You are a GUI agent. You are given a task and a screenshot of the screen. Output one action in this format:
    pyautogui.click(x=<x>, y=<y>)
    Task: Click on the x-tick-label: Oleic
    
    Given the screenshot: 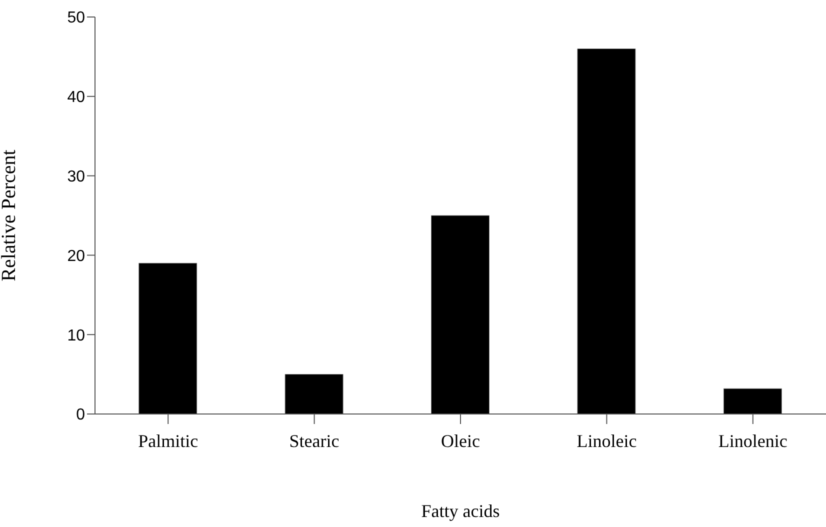 What is the action you would take?
    pyautogui.click(x=460, y=440)
    